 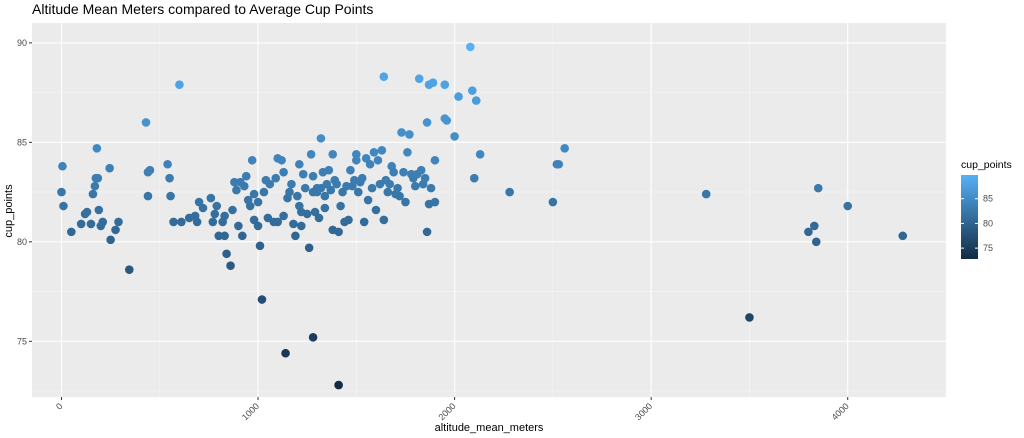 What do you see at coordinates (988, 248) in the screenshot?
I see `legend-tick-label: 75` at bounding box center [988, 248].